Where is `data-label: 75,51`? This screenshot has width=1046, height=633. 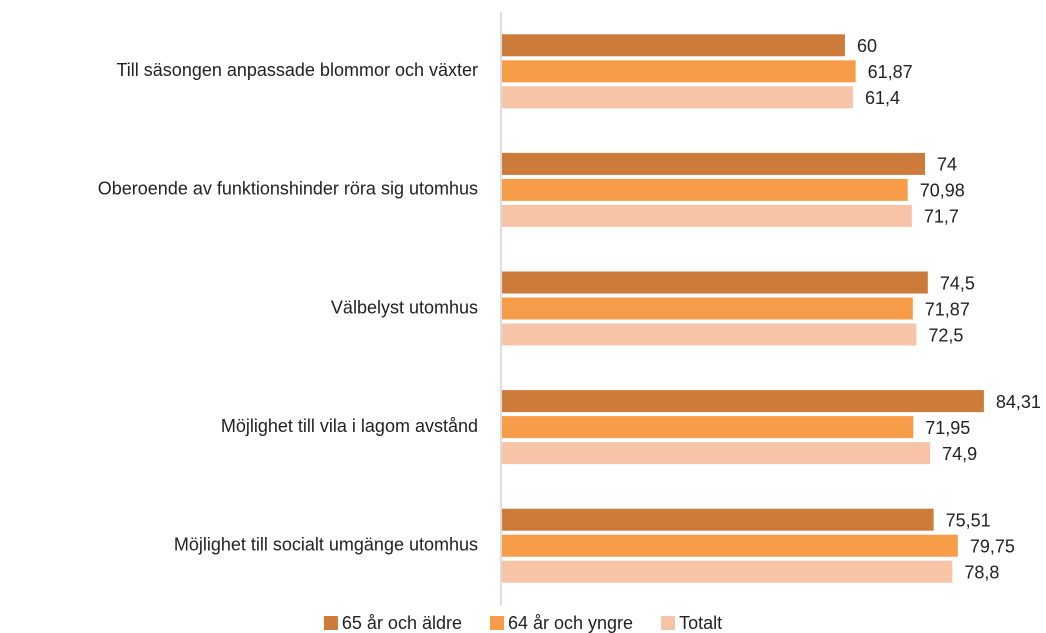 data-label: 75,51 is located at coordinates (968, 520).